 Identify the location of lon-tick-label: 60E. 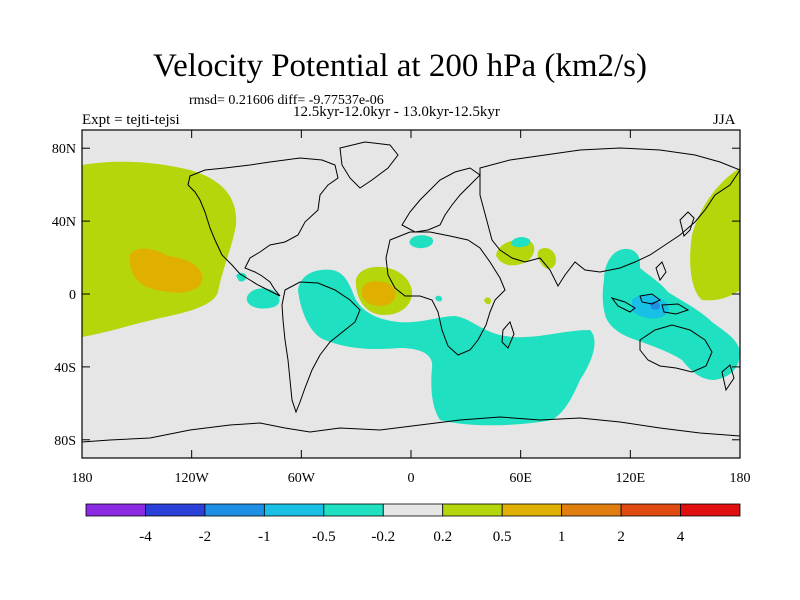
(520, 478).